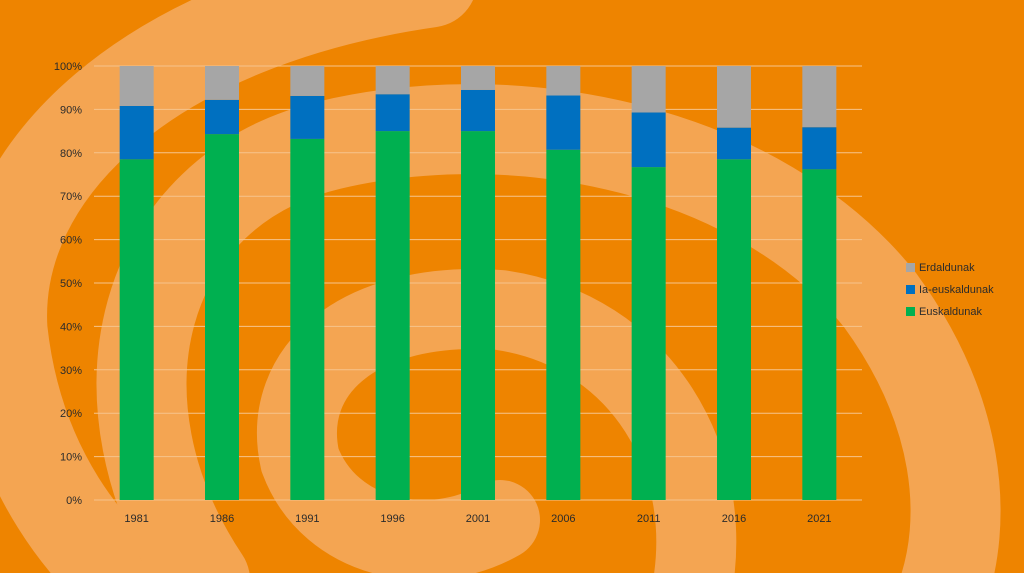 Image resolution: width=1024 pixels, height=573 pixels. I want to click on y-tick-label: 50%, so click(71, 284).